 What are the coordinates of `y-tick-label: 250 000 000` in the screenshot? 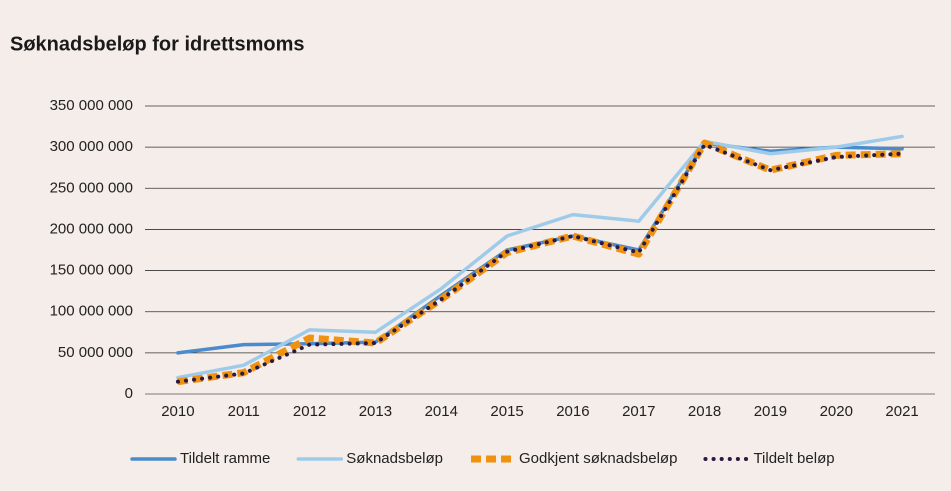 It's located at (91, 187).